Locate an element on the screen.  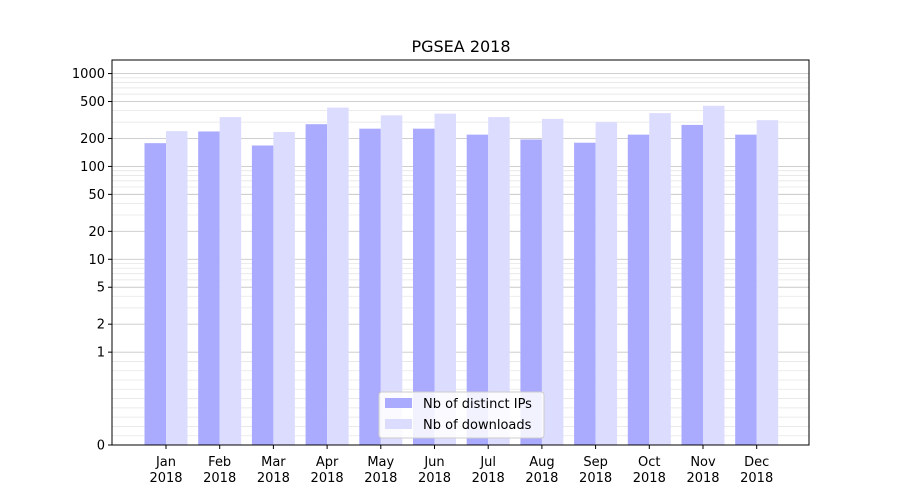
y-tick-label: 50 is located at coordinates (96, 195).